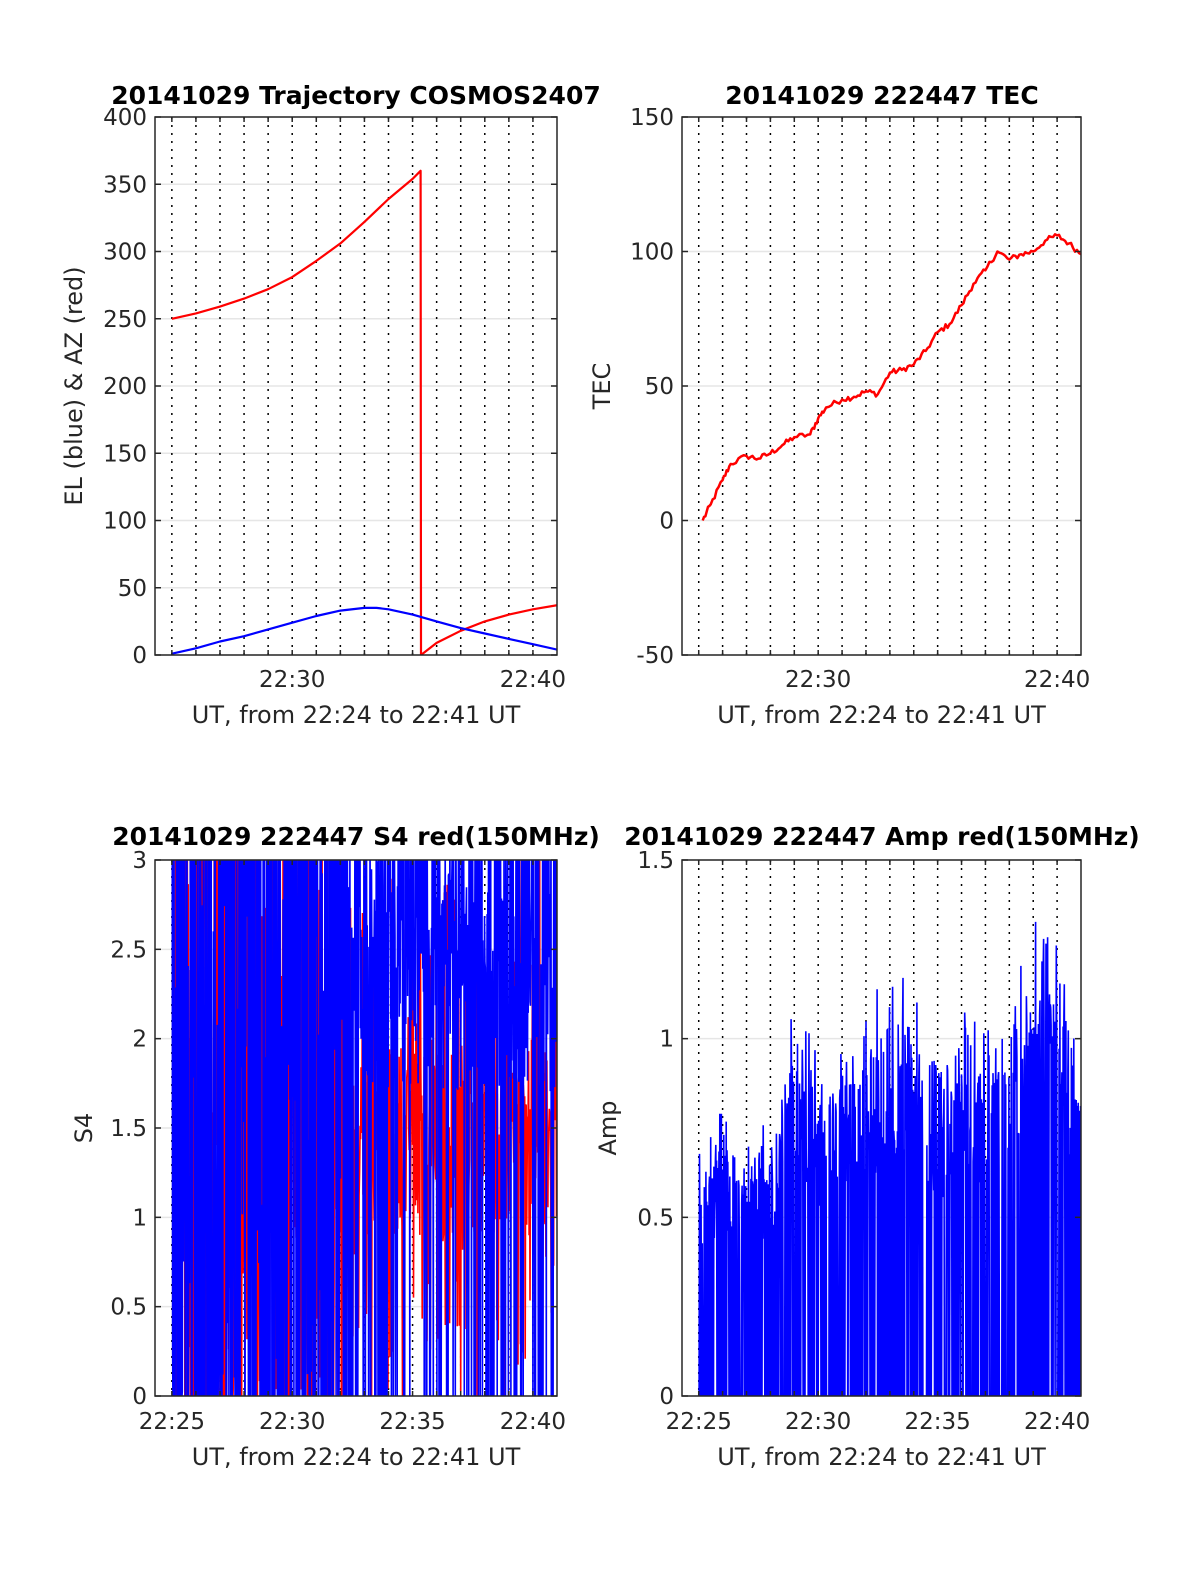  What do you see at coordinates (608, 1127) in the screenshot?
I see `y-axis-label: Amp` at bounding box center [608, 1127].